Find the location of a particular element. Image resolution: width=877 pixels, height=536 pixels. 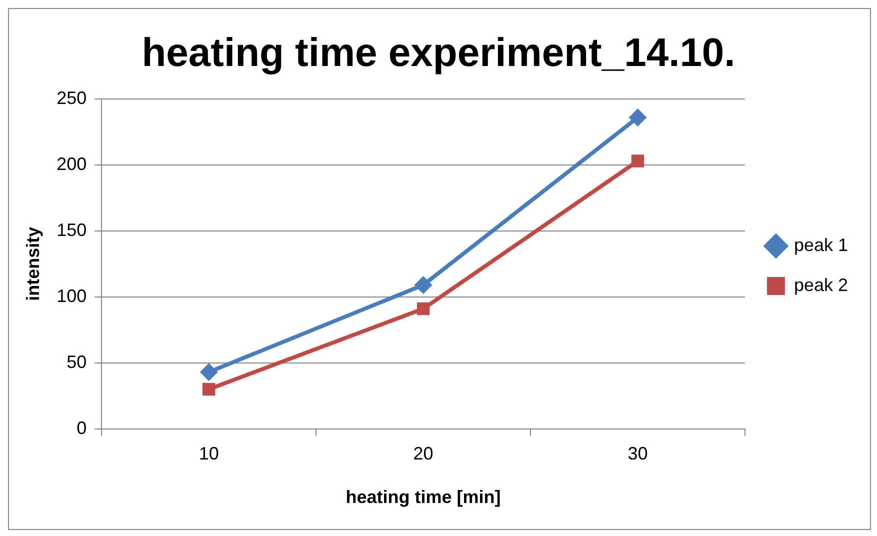

y-tick-label: 250 is located at coordinates (71, 98).